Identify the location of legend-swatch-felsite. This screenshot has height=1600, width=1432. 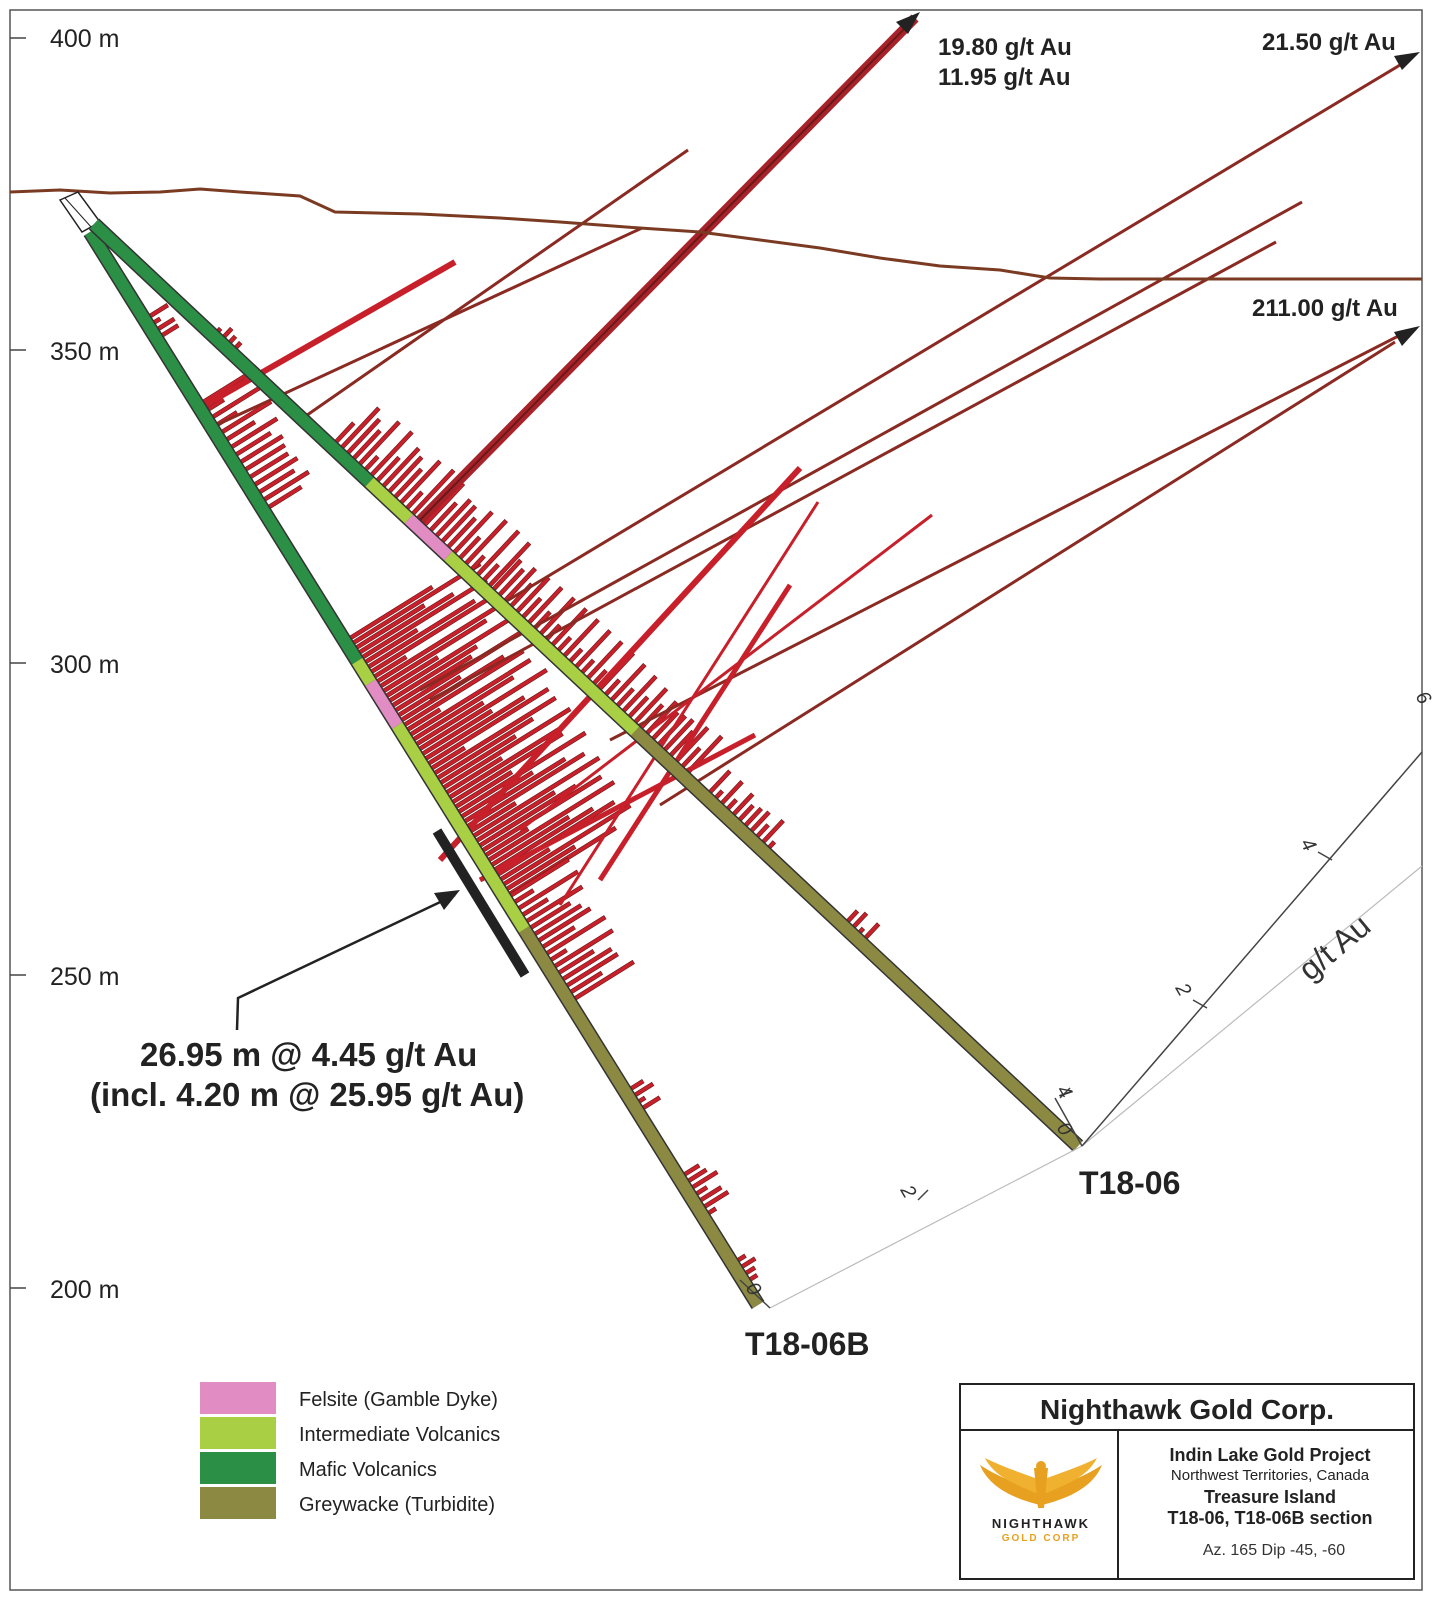
(238, 1398).